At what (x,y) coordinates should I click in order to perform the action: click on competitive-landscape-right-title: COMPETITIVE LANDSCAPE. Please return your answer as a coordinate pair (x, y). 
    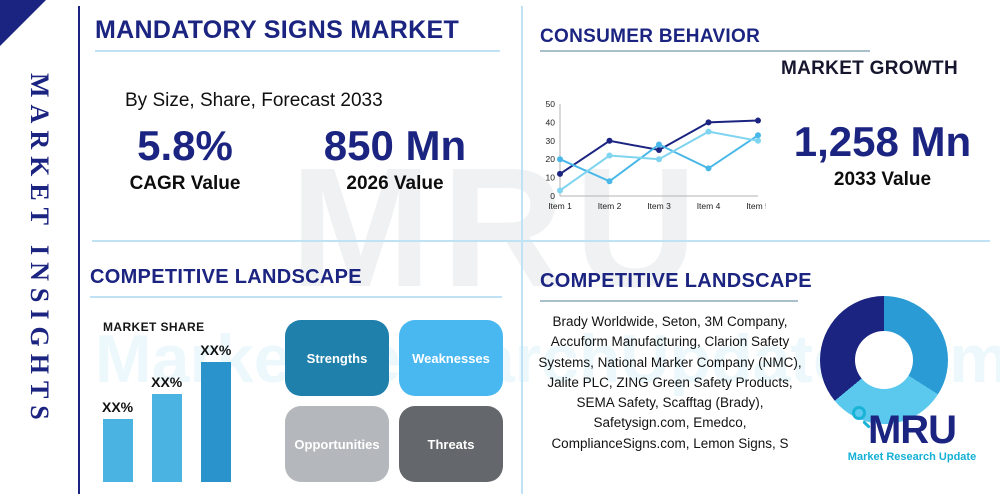
    Looking at the image, I should click on (676, 281).